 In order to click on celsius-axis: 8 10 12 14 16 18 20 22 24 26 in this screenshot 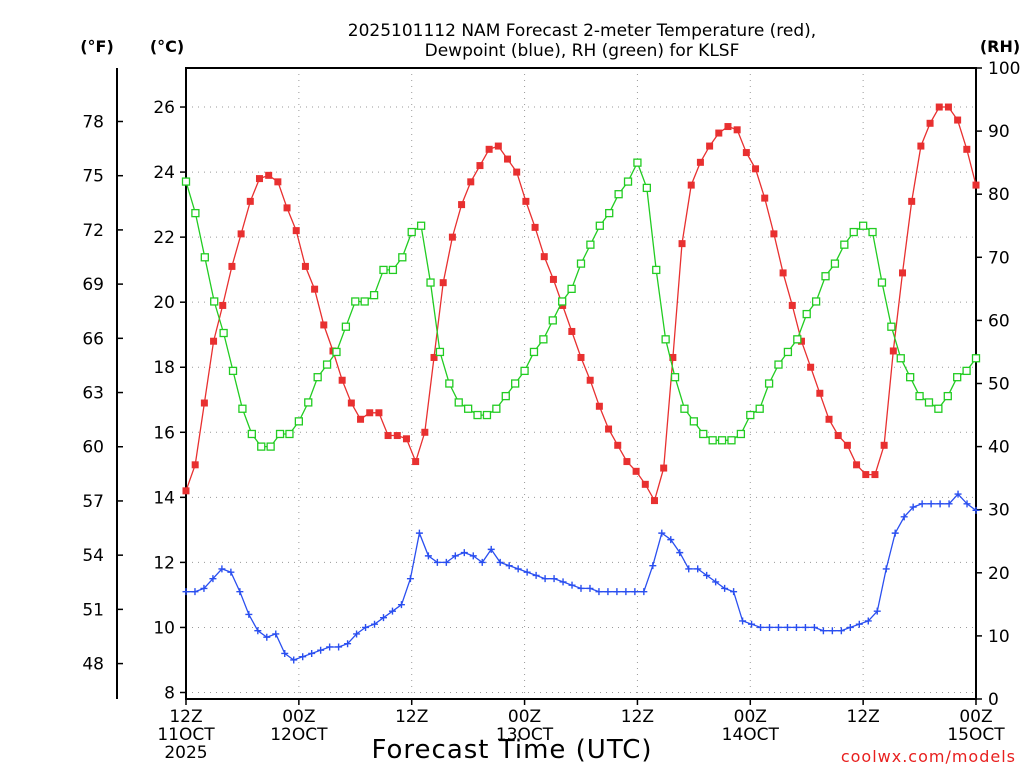, I will do `click(169, 400)`.